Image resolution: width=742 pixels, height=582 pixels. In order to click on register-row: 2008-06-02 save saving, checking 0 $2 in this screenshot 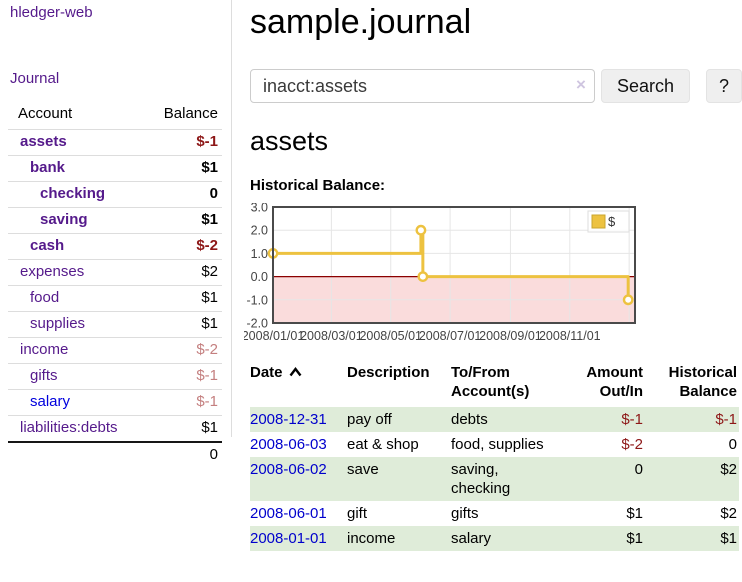, I will do `click(494, 479)`.